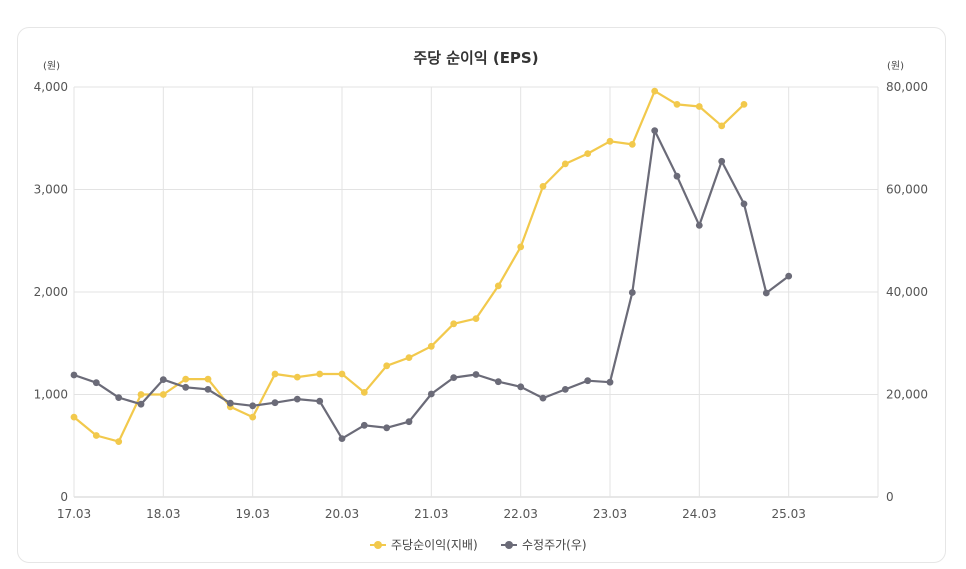 This screenshot has width=966, height=569. What do you see at coordinates (509, 545) in the screenshot?
I see `legend-marker-price` at bounding box center [509, 545].